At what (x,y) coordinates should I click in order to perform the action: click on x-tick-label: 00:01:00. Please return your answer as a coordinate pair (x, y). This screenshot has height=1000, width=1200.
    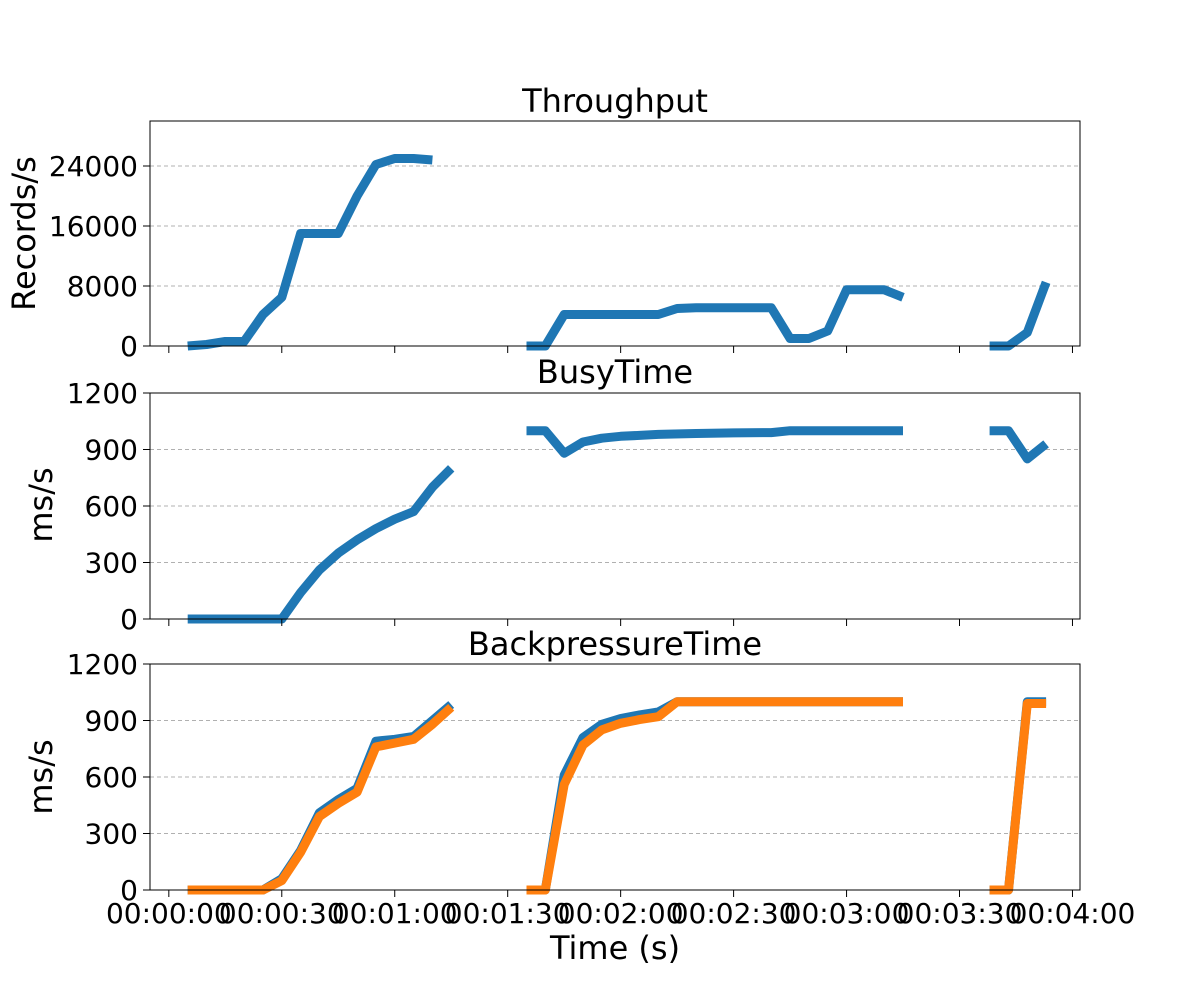
    Looking at the image, I should click on (395, 913).